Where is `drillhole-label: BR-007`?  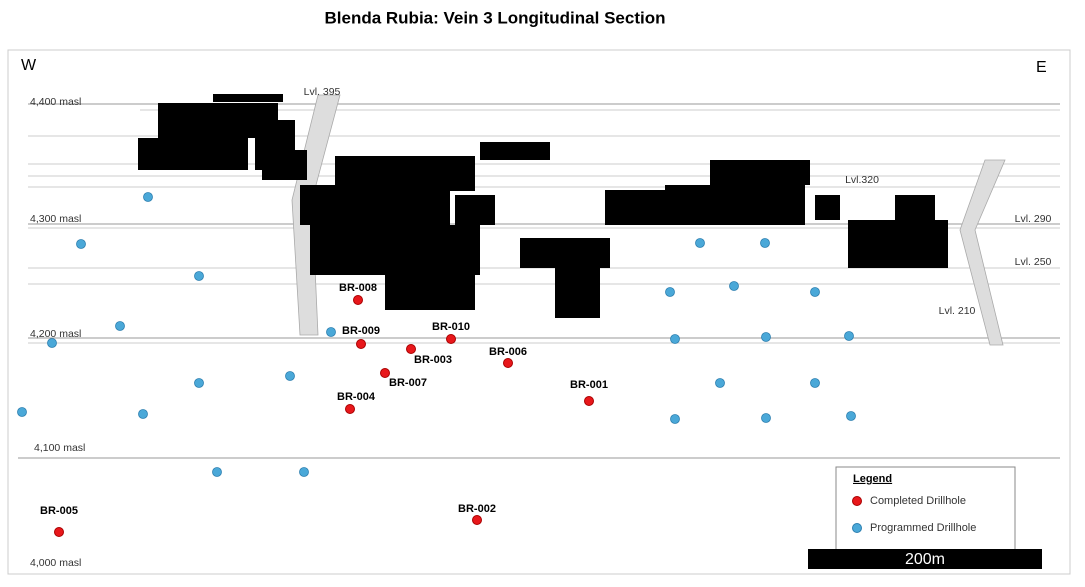
drillhole-label: BR-007 is located at coordinates (408, 383).